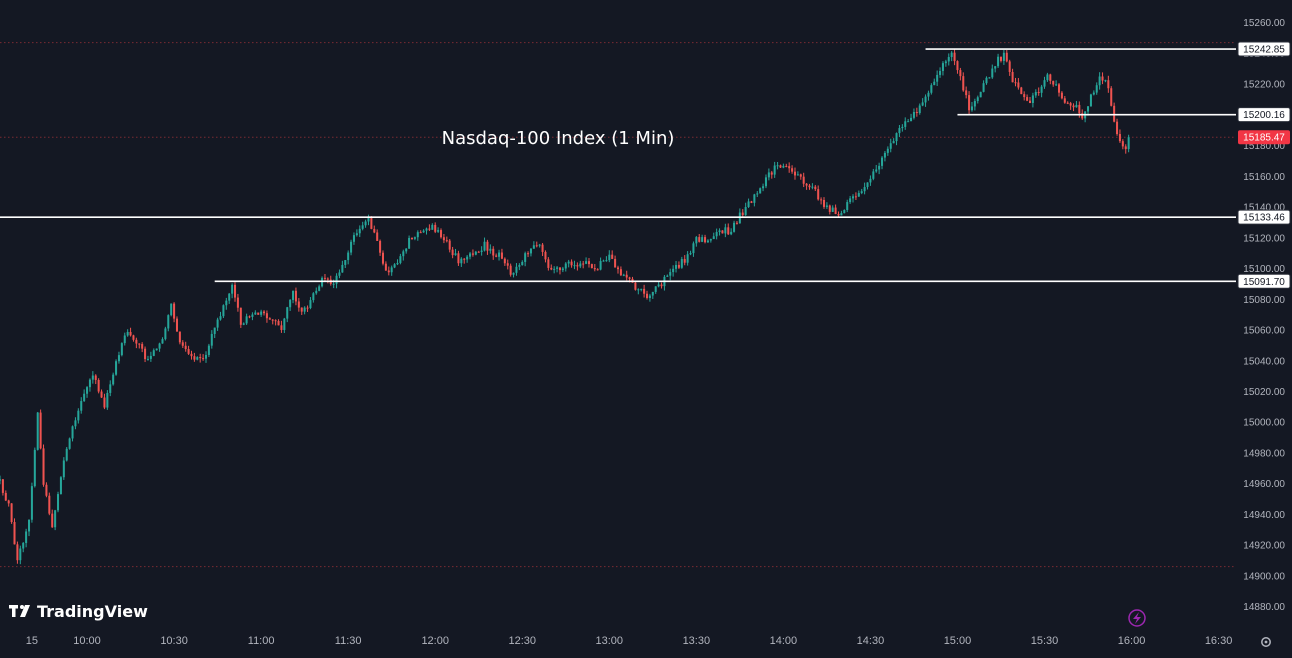 The image size is (1292, 658). I want to click on replay-lightning-icon, so click(1137, 618).